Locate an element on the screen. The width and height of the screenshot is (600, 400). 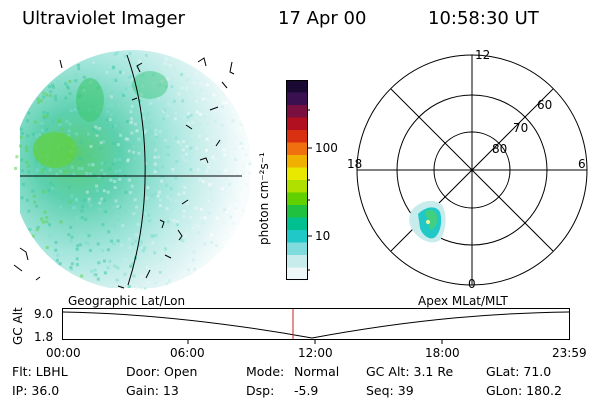
info-glat: GLat: 71.0 is located at coordinates (519, 371).